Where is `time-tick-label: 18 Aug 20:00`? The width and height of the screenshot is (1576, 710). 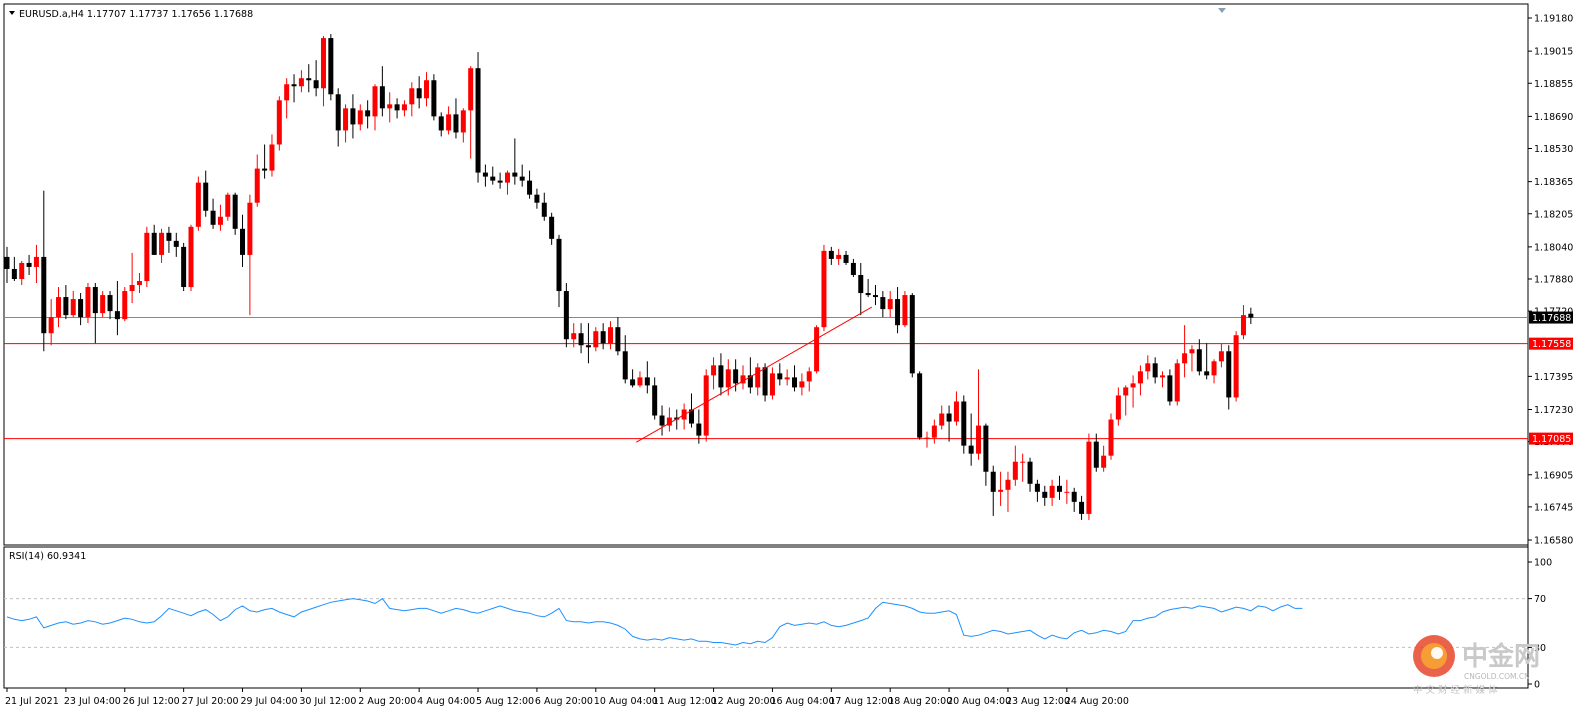
time-tick-label: 18 Aug 20:00 is located at coordinates (920, 701).